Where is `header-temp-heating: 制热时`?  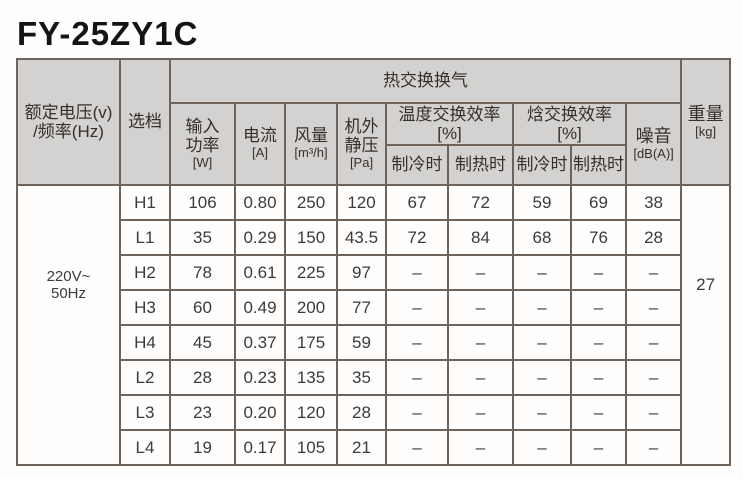 header-temp-heating: 制热时 is located at coordinates (480, 165).